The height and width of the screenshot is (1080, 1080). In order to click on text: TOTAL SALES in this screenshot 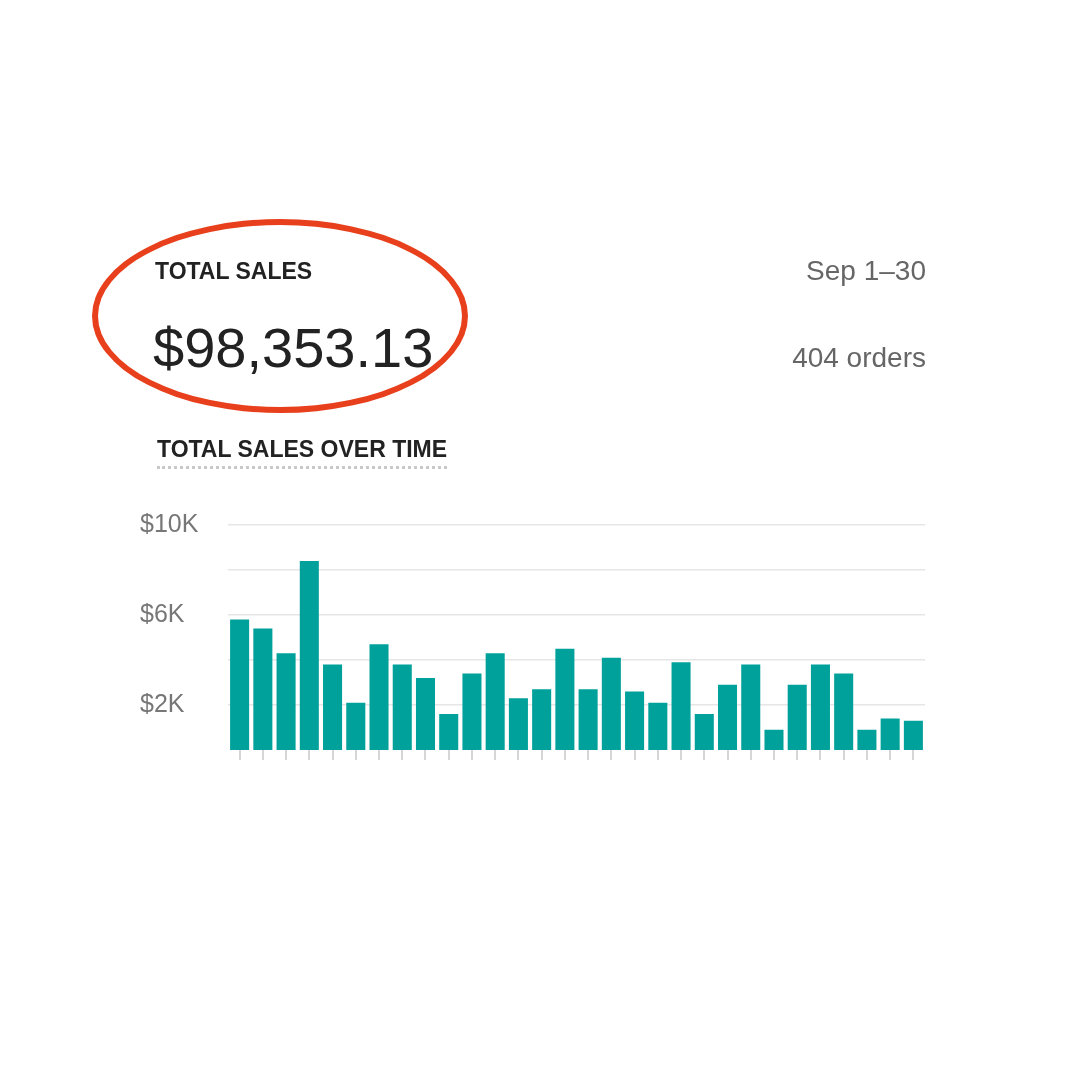, I will do `click(234, 271)`.